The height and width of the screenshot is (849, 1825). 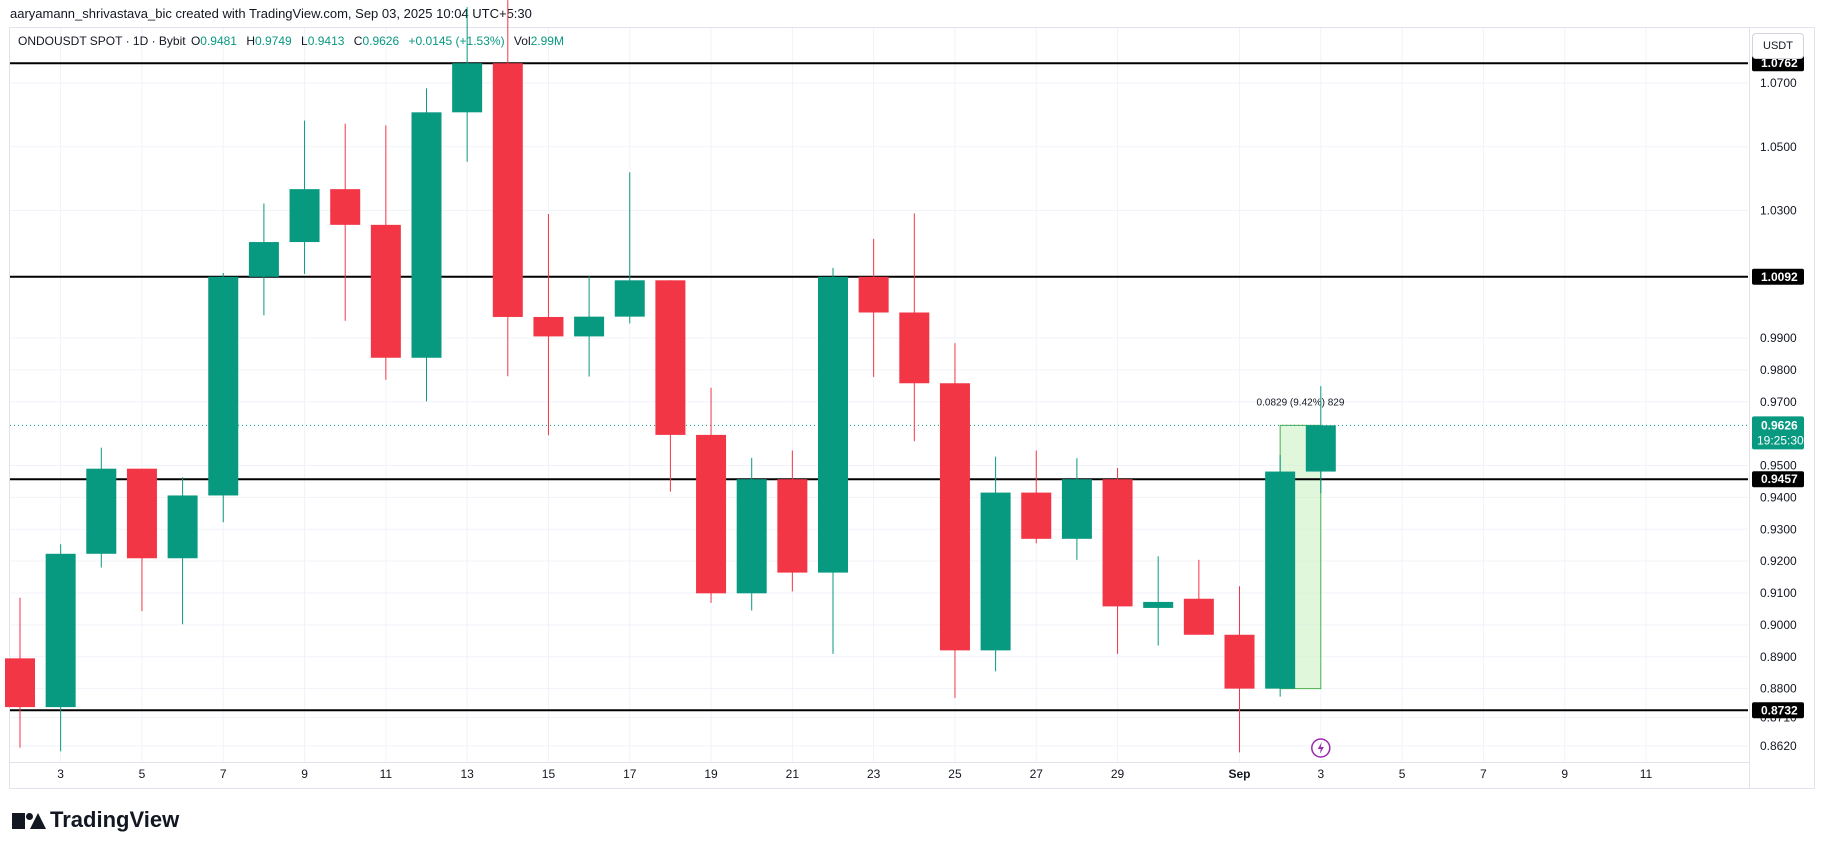 What do you see at coordinates (1779, 277) in the screenshot?
I see `level-price-label: 1.0092` at bounding box center [1779, 277].